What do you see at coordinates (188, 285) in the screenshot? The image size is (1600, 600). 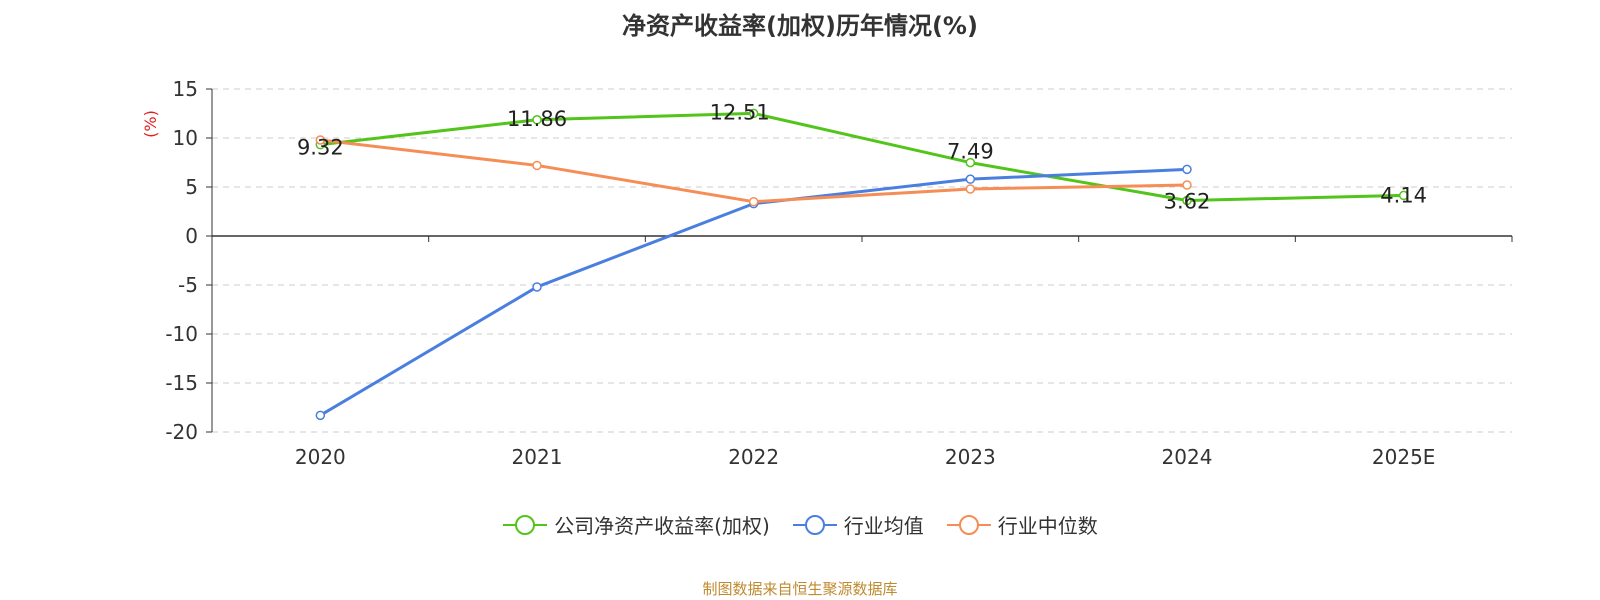 I see `y-tick-label: -5` at bounding box center [188, 285].